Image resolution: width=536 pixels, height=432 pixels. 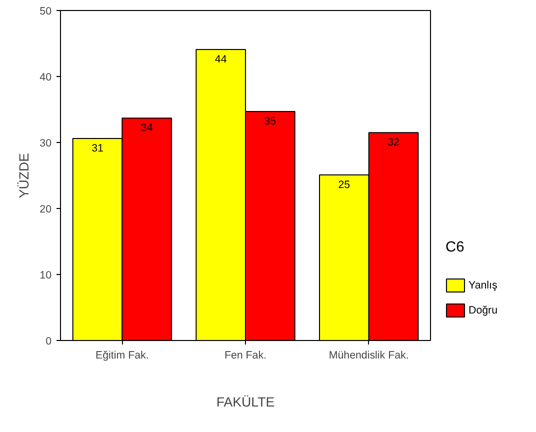 What do you see at coordinates (46, 210) in the screenshot?
I see `y-tick-label: 20` at bounding box center [46, 210].